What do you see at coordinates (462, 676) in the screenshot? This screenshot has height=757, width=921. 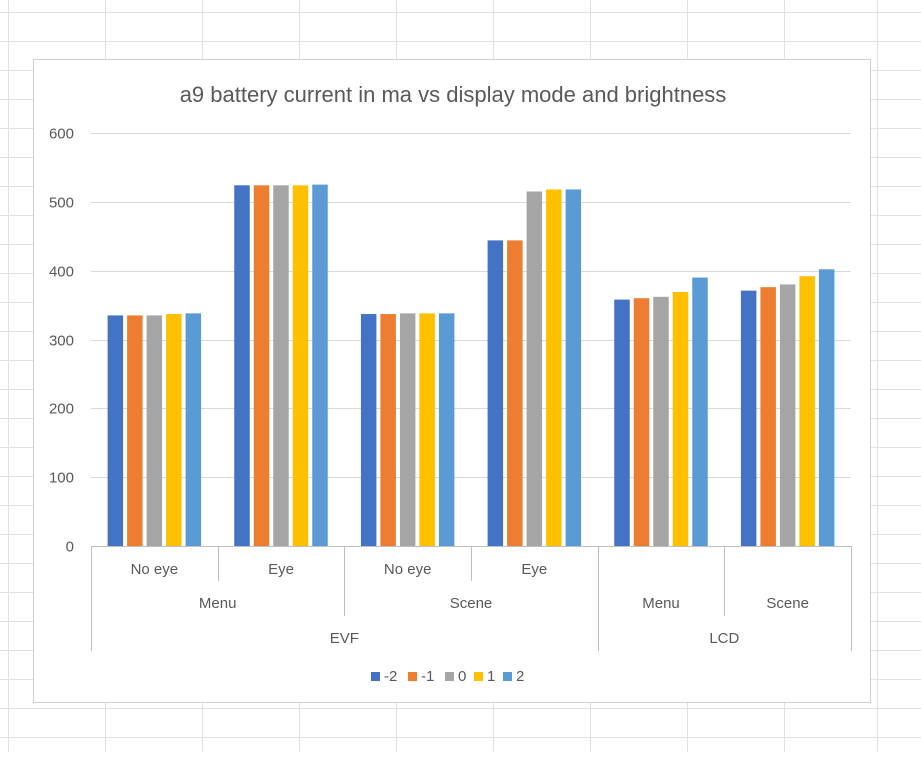 I see `legend-label: 0` at bounding box center [462, 676].